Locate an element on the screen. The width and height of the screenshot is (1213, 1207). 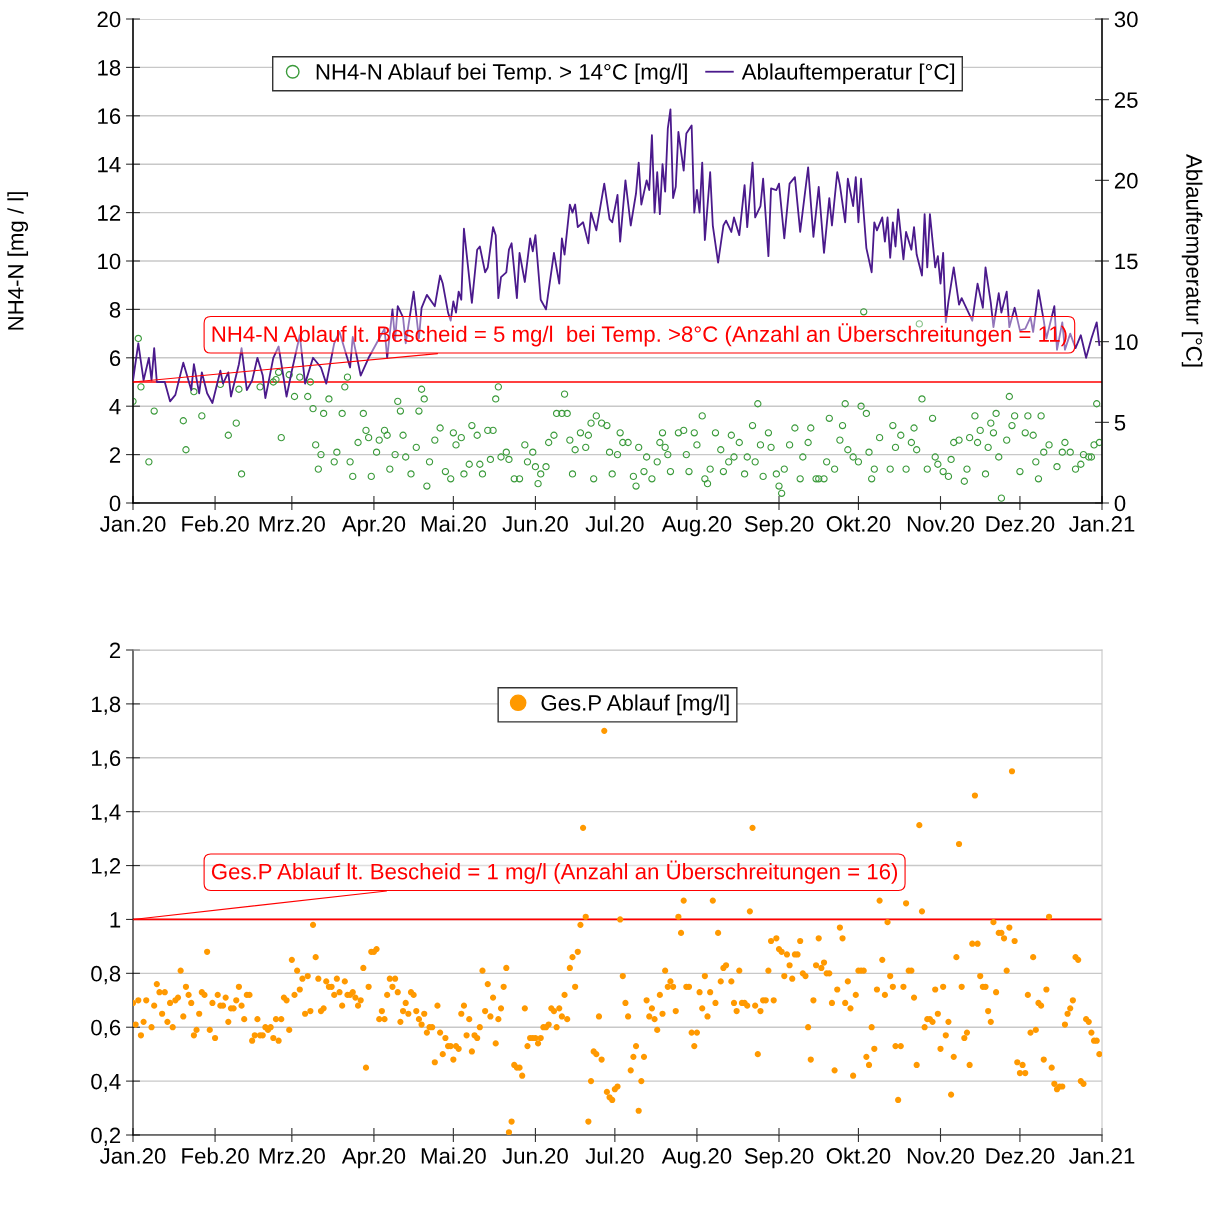
y-tick-label: 0,2 is located at coordinates (106, 1136).